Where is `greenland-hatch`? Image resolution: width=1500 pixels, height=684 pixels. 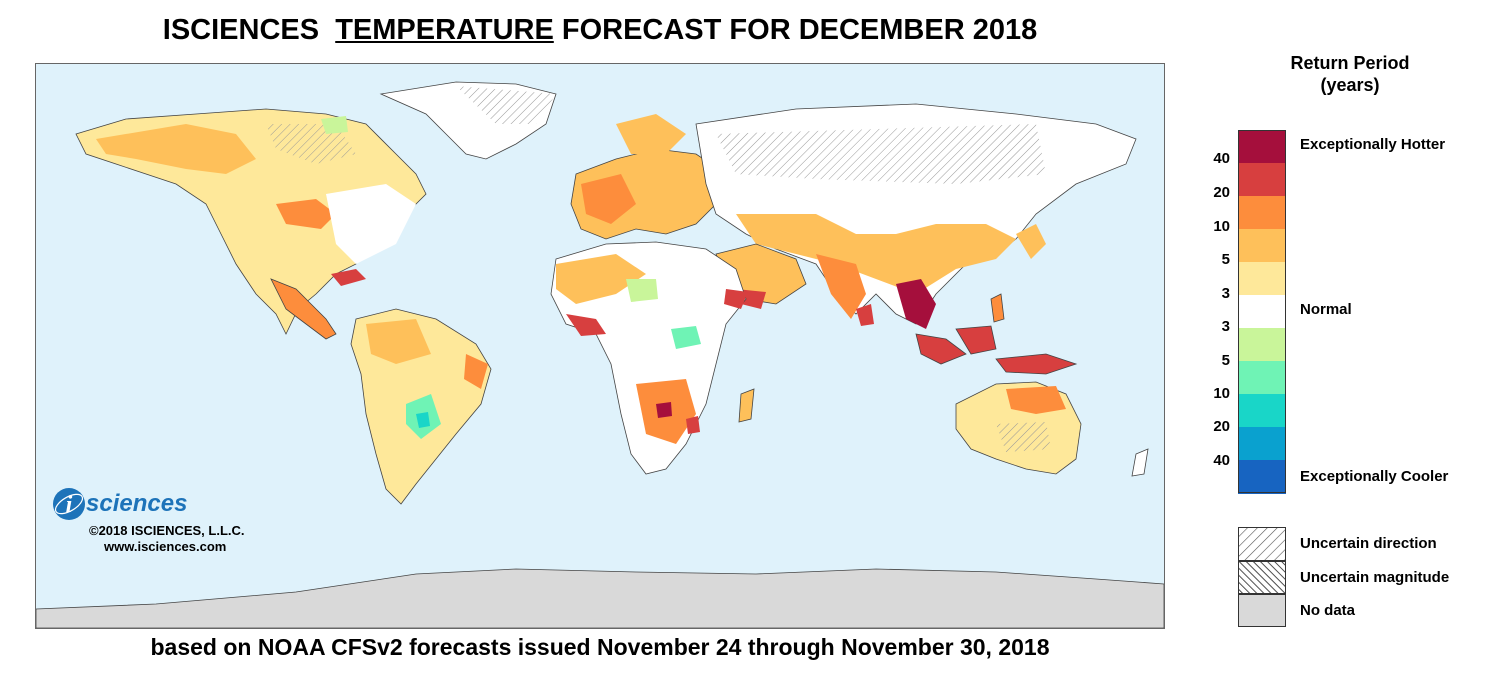 greenland-hatch is located at coordinates (506, 105).